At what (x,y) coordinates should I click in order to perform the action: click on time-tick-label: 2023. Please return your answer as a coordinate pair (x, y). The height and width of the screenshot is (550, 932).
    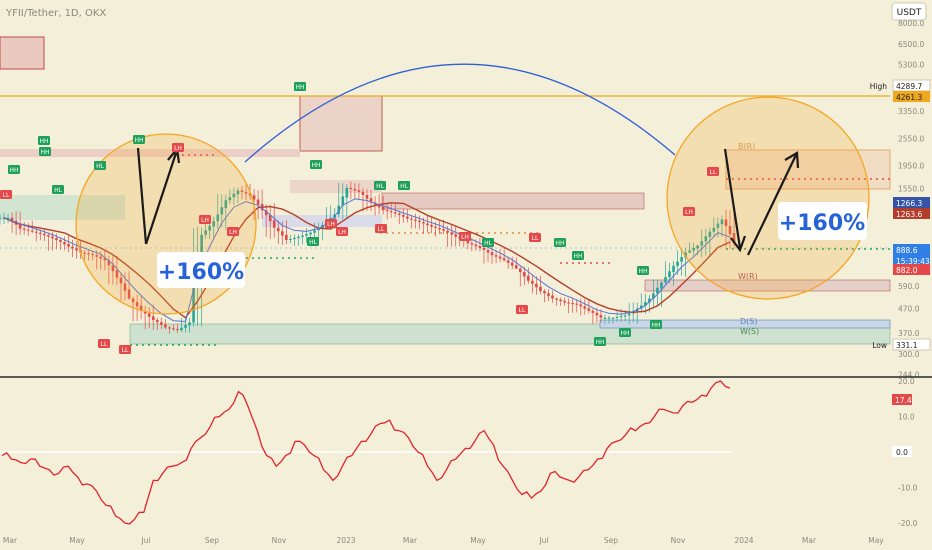
    Looking at the image, I should click on (345, 540).